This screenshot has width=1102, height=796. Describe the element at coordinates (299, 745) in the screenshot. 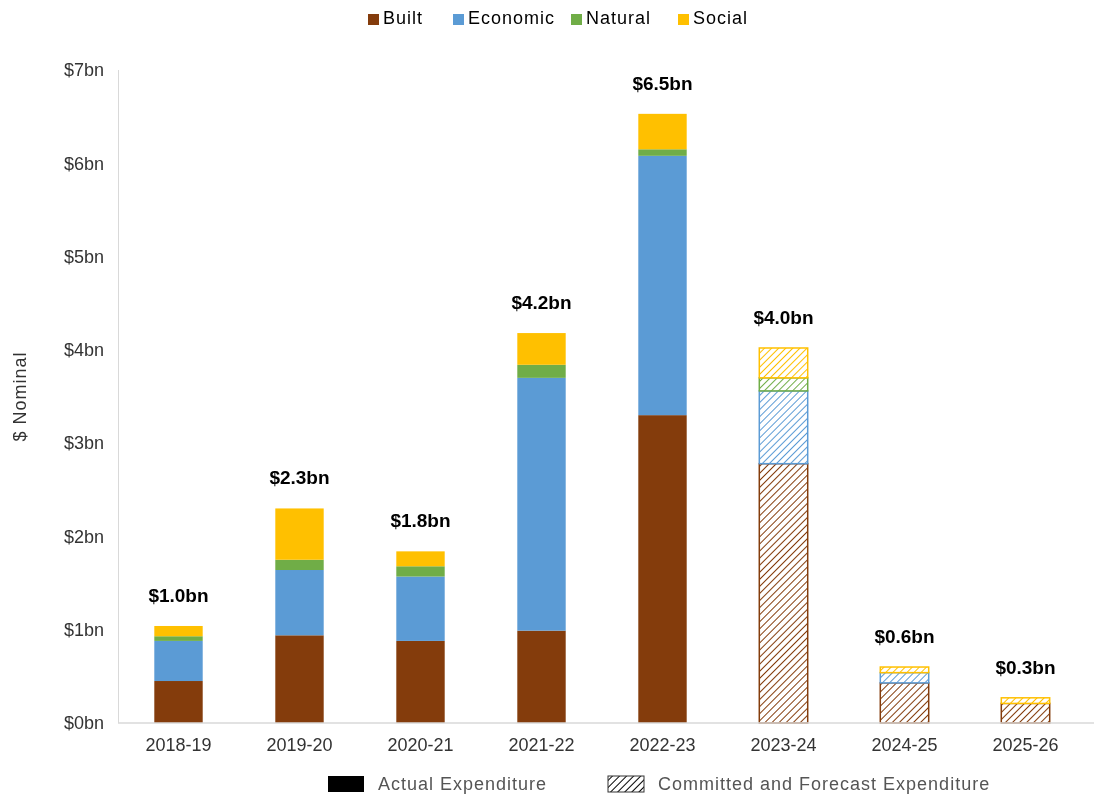

I see `x-tick-label: 2019-20` at that location.